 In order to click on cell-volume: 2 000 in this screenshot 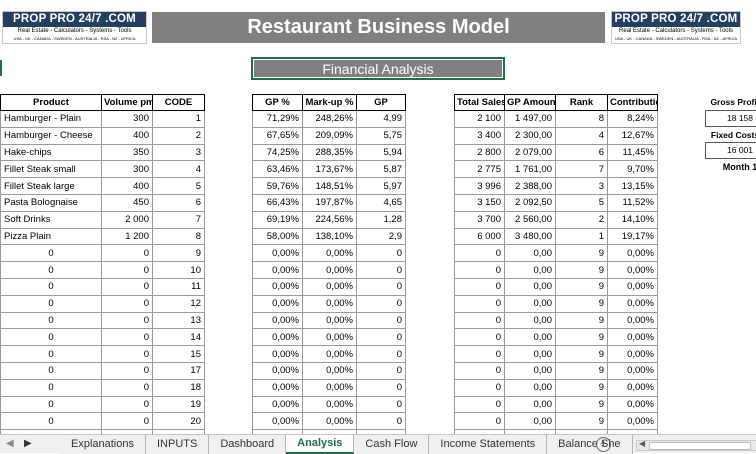, I will do `click(127, 219)`.